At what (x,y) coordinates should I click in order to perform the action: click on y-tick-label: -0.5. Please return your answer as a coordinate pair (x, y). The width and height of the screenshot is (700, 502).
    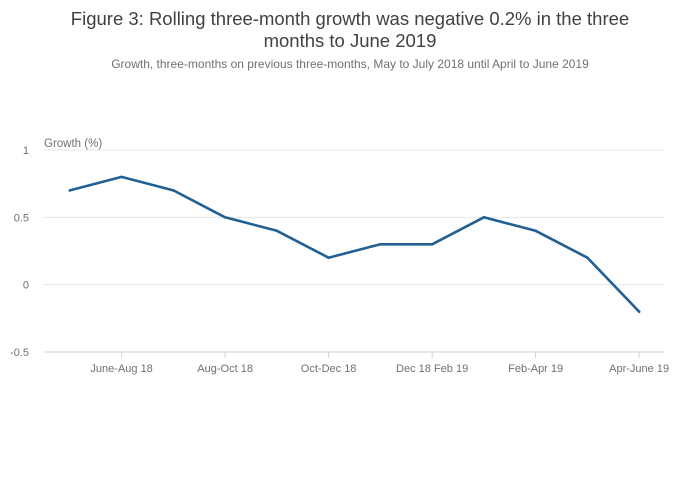
    Looking at the image, I should click on (19, 353).